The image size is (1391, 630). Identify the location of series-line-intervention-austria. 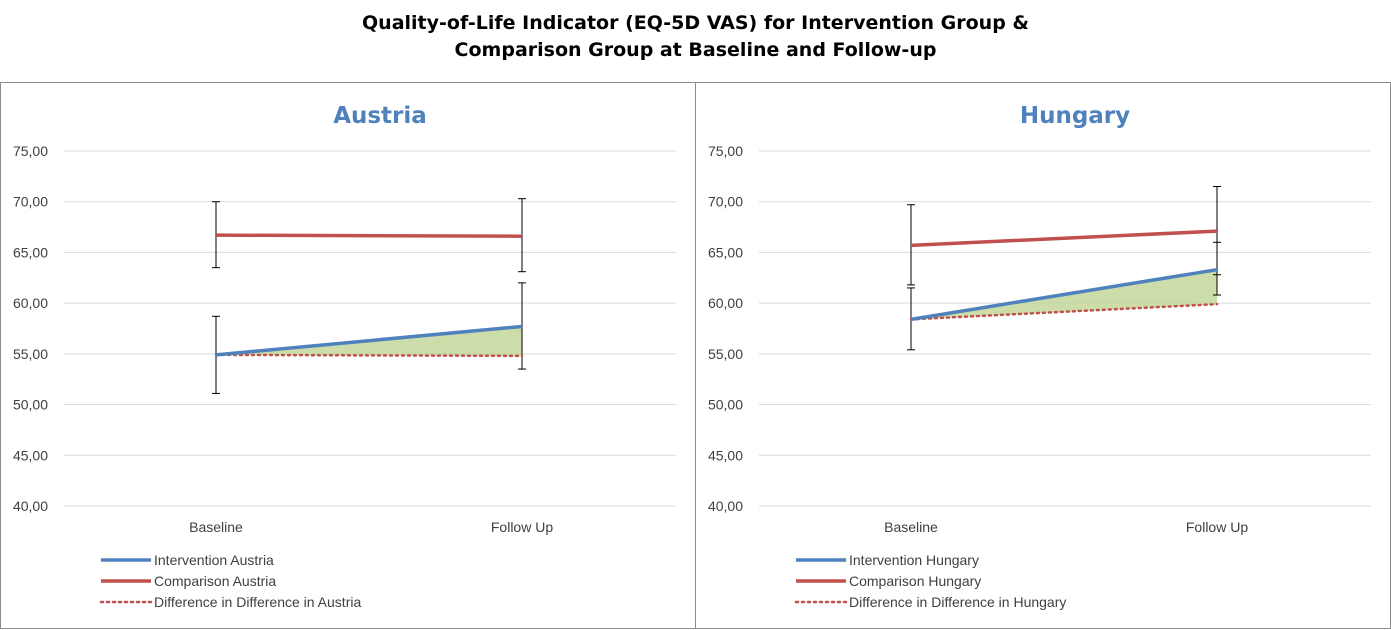
(369, 340).